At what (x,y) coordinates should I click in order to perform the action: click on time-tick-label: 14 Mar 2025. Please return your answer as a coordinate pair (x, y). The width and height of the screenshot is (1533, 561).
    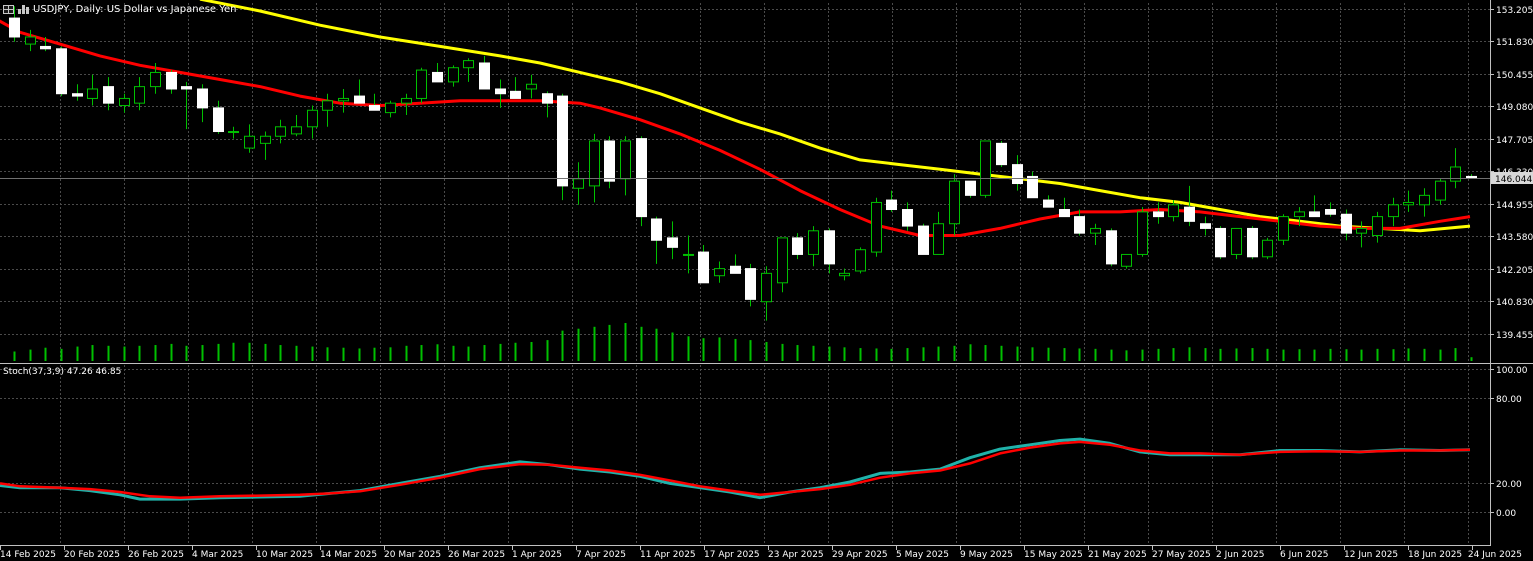
    Looking at the image, I should click on (348, 555).